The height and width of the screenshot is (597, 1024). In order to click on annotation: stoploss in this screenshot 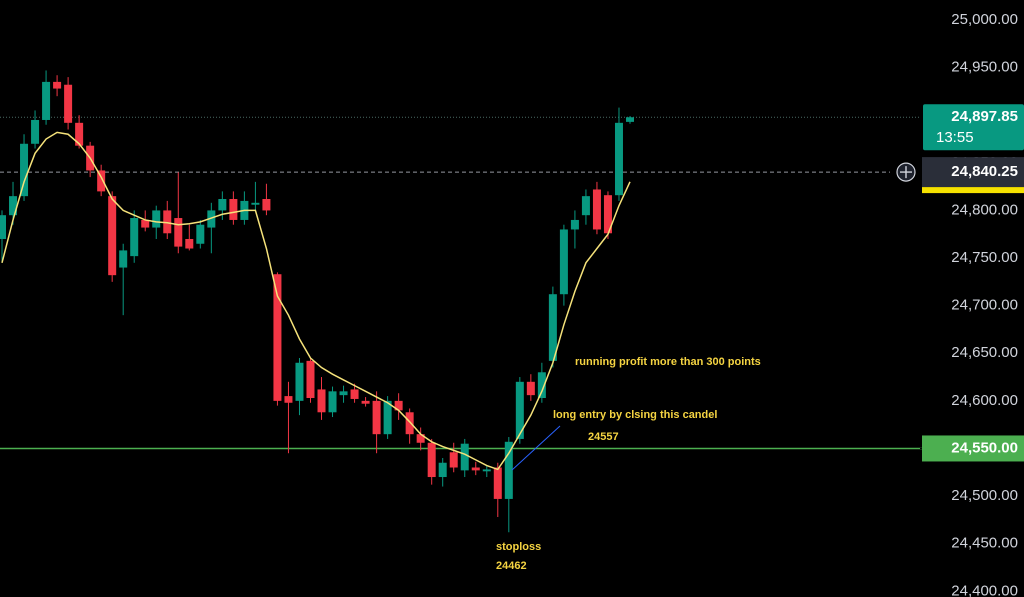, I will do `click(518, 547)`.